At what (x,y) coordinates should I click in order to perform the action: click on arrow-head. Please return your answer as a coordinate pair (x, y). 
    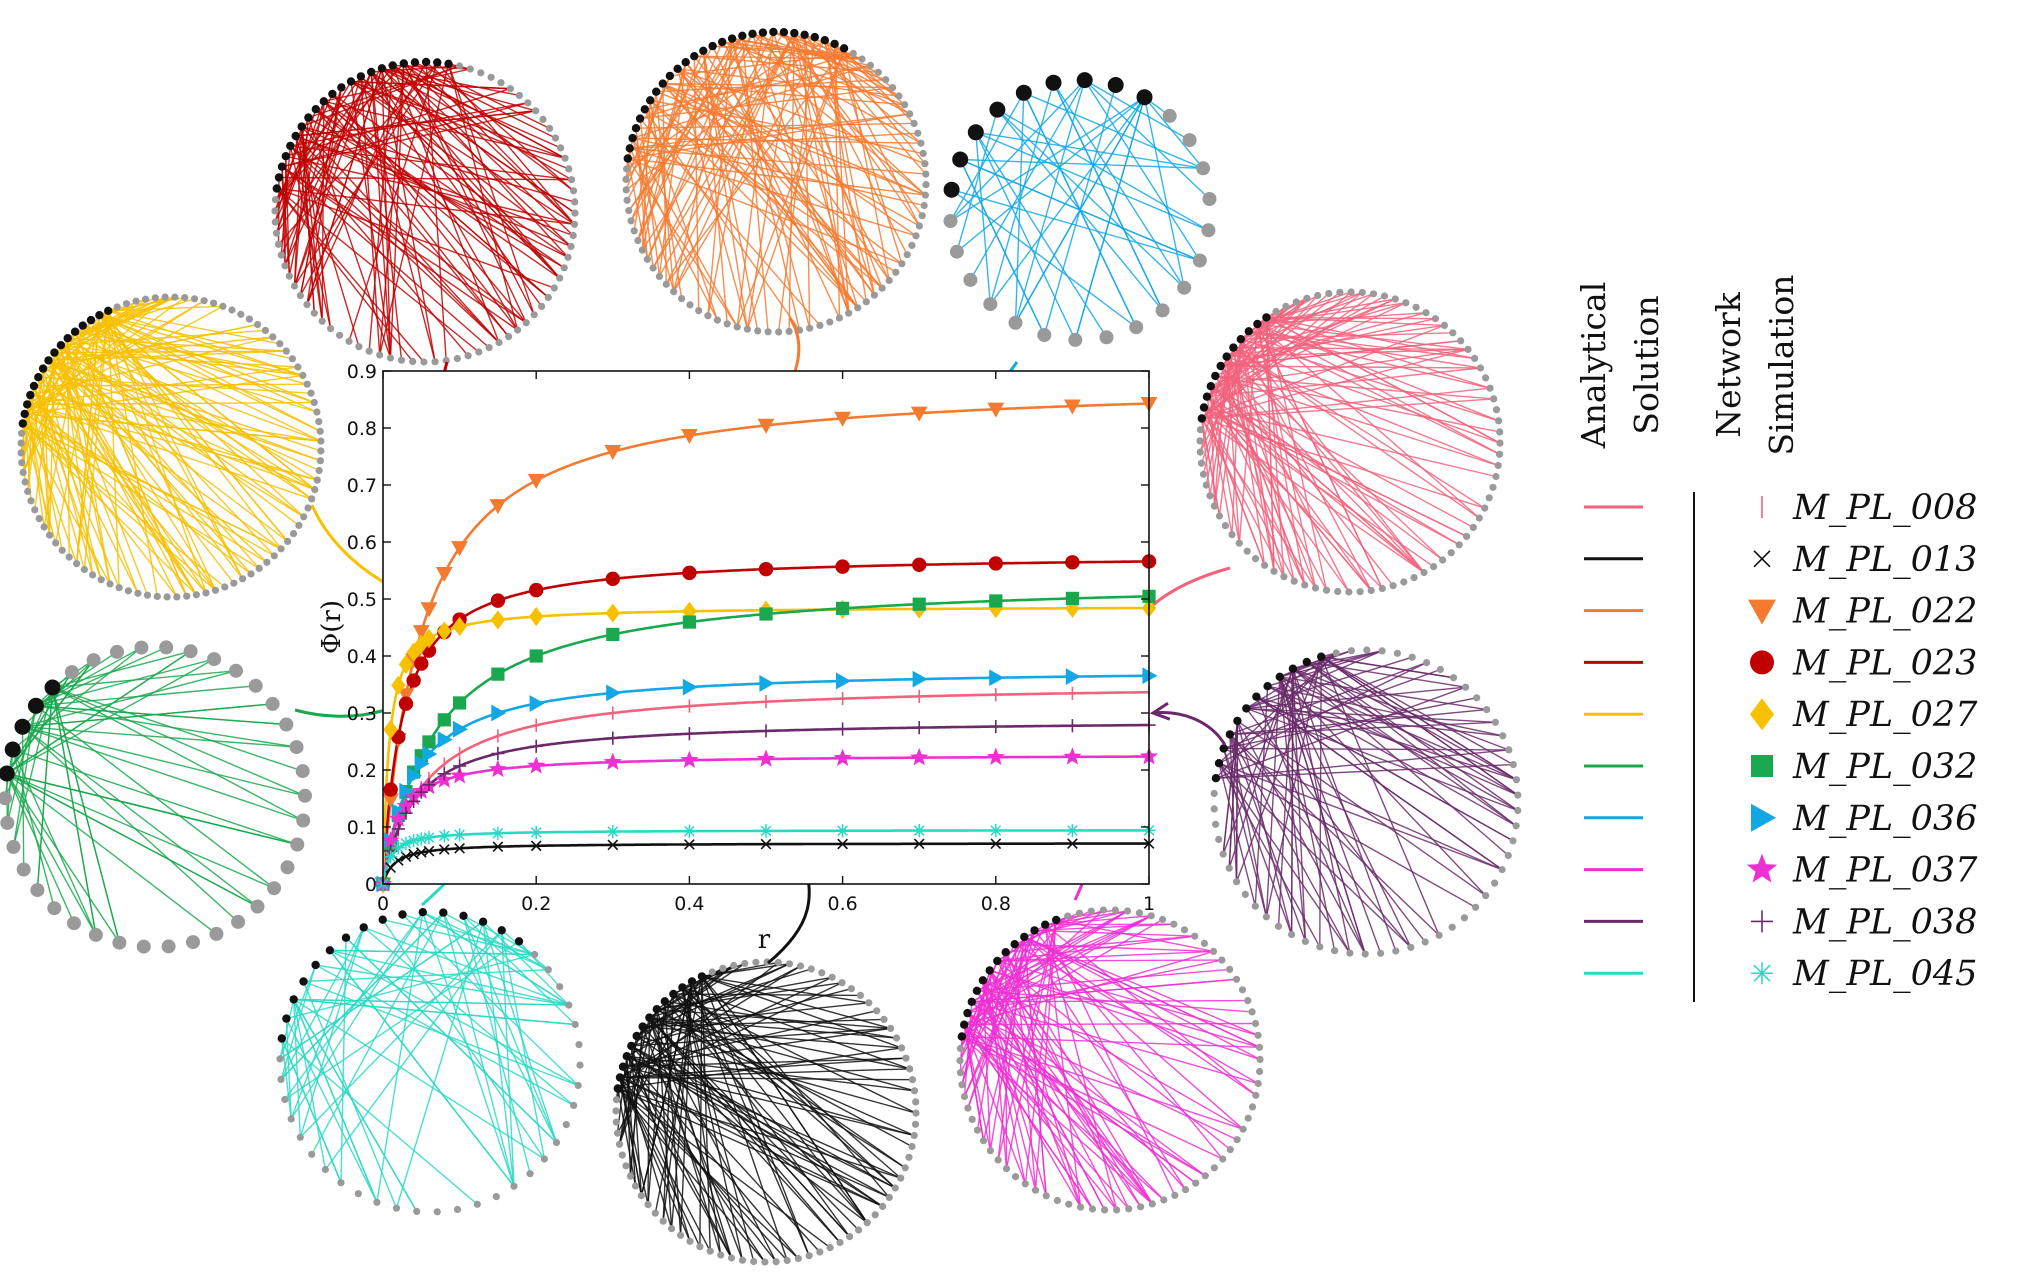
    Looking at the image, I should click on (1160, 711).